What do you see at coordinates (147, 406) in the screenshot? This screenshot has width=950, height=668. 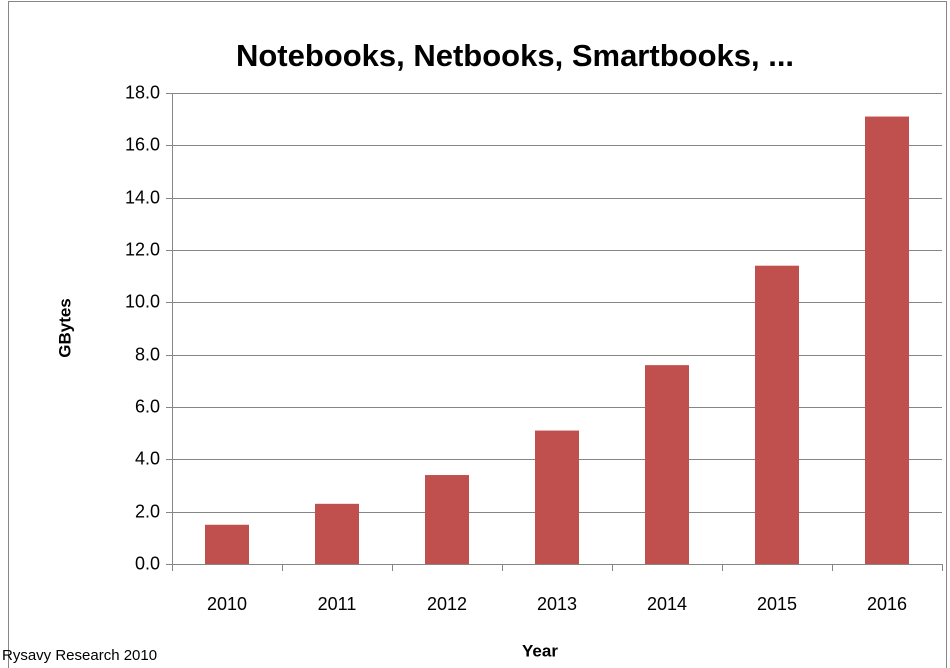 I see `y-tick-label: 6.0` at bounding box center [147, 406].